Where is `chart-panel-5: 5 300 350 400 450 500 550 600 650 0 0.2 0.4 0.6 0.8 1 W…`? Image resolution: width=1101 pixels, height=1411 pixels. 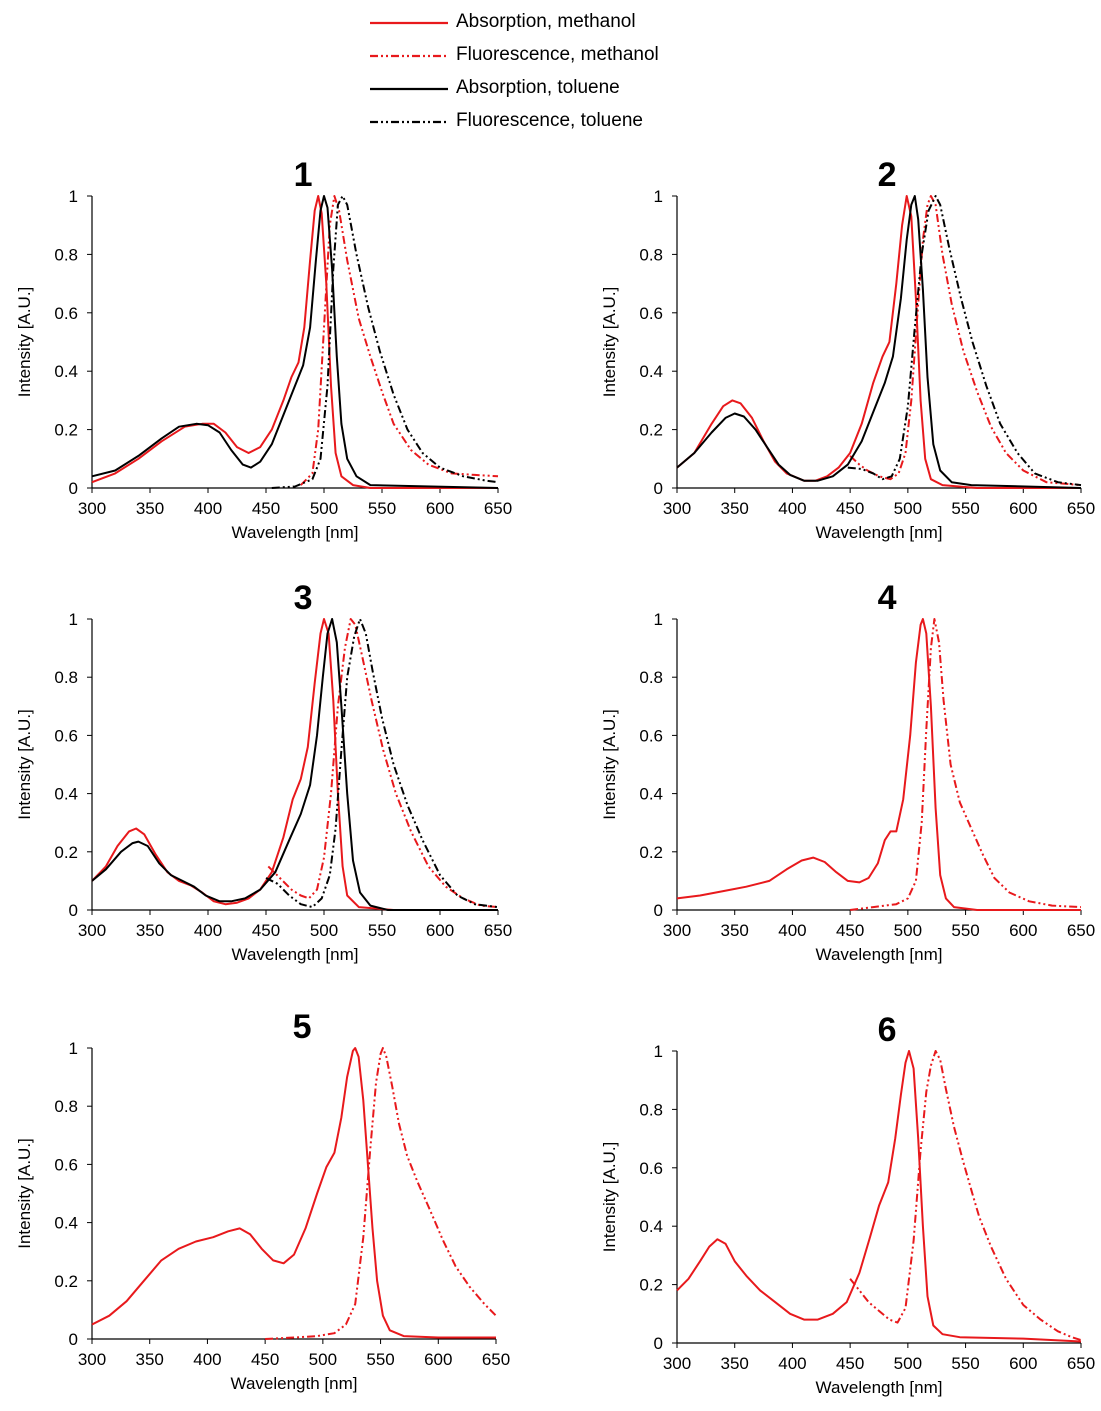 chart-panel-5: 5 300 350 400 450 500 550 600 650 0 0.2 0.4 0.6 0.8 1 W… is located at coordinates (262, 1200).